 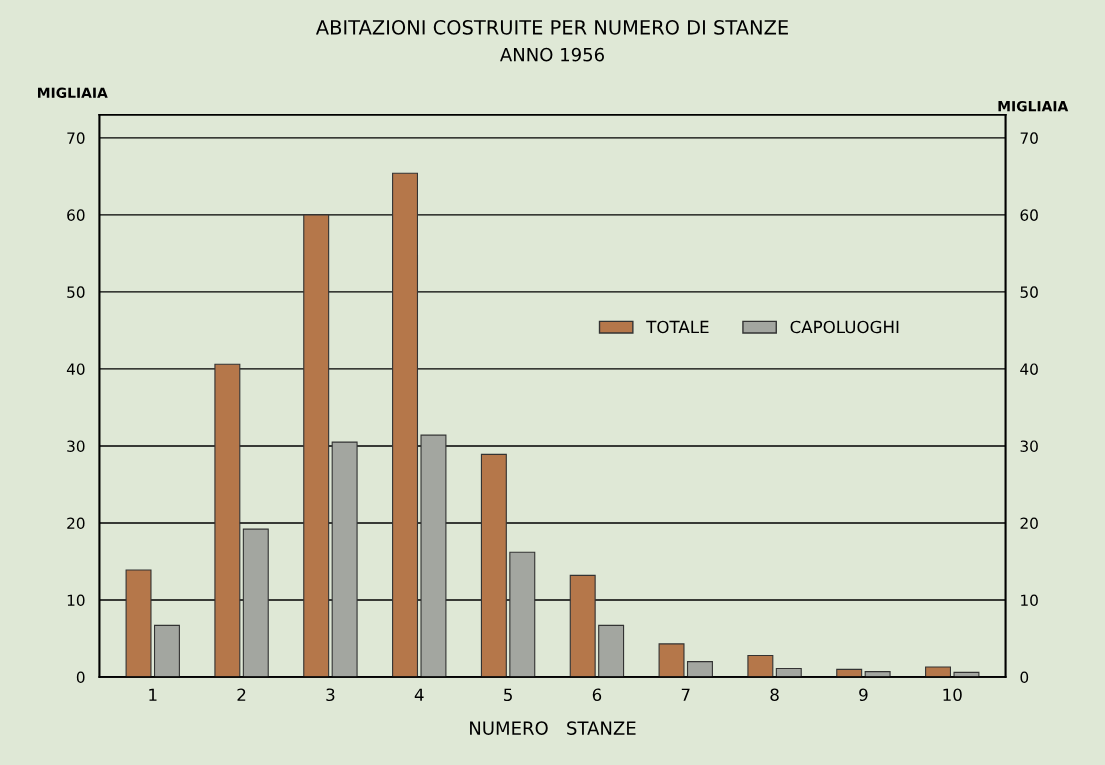 I want to click on chart-subtitle: ANNO 1956, so click(x=552, y=54).